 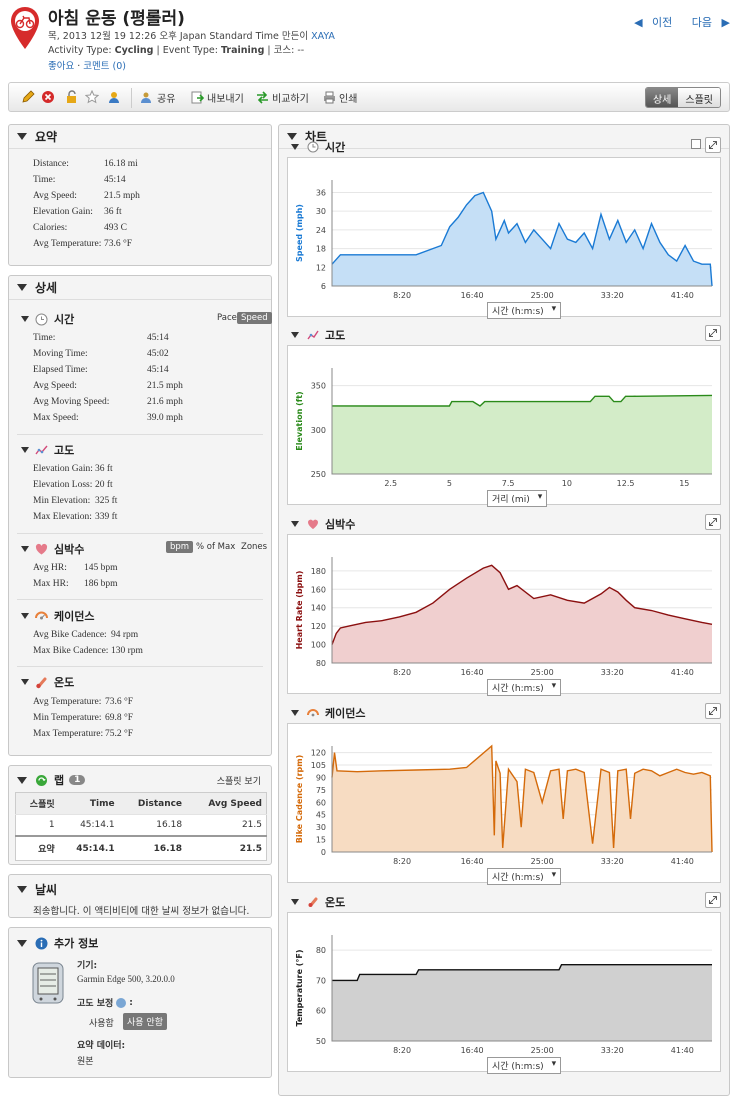 What do you see at coordinates (22, 889) in the screenshot?
I see `collapse-triangle-icon` at bounding box center [22, 889].